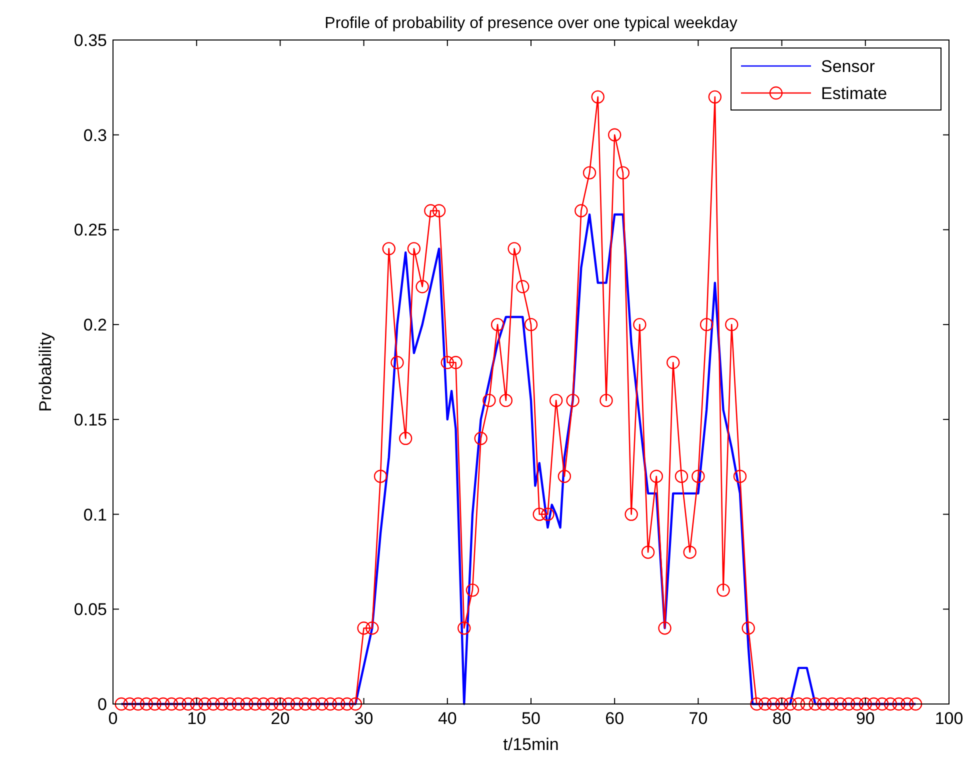 Image resolution: width=977 pixels, height=770 pixels. Describe the element at coordinates (698, 718) in the screenshot. I see `x-tick-label: 70` at that location.